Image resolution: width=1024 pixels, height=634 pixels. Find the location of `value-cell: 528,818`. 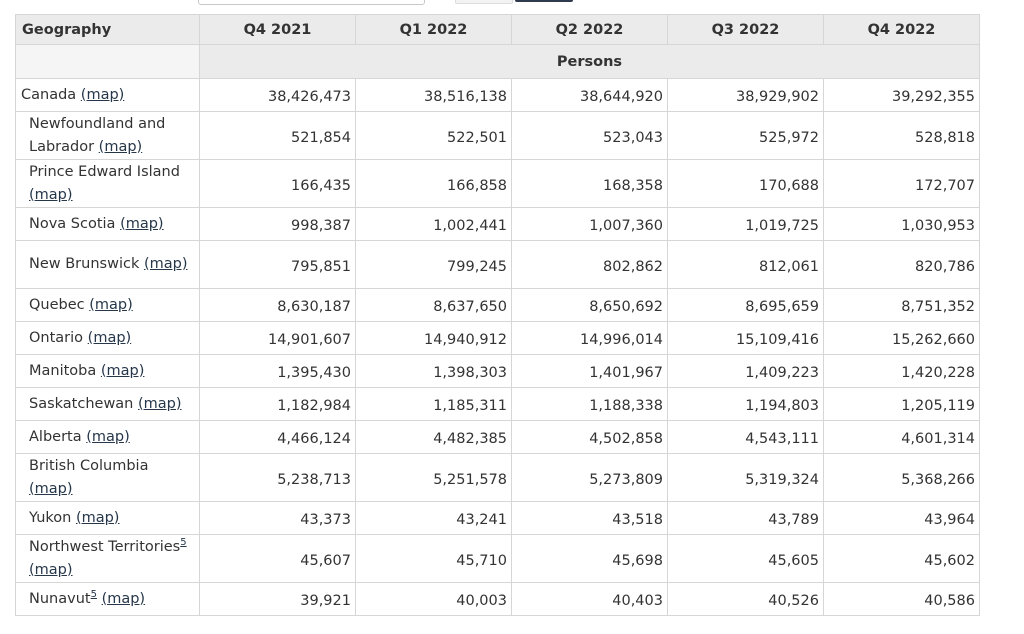

value-cell: 528,818 is located at coordinates (901, 135).